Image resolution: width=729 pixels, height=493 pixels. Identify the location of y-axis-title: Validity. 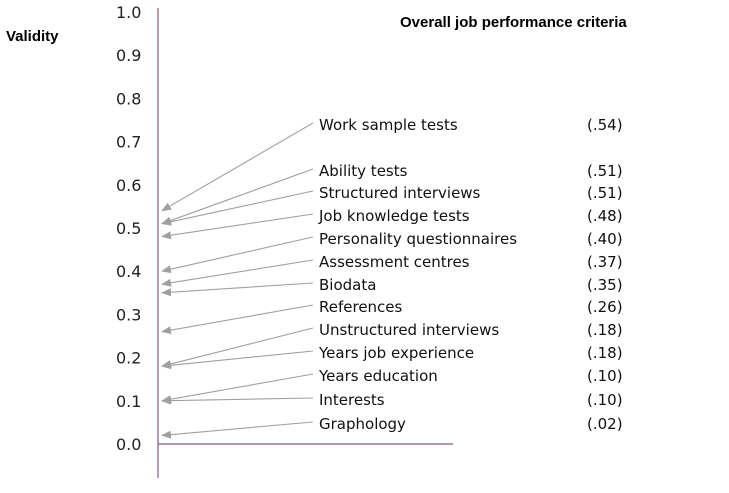
(32, 36).